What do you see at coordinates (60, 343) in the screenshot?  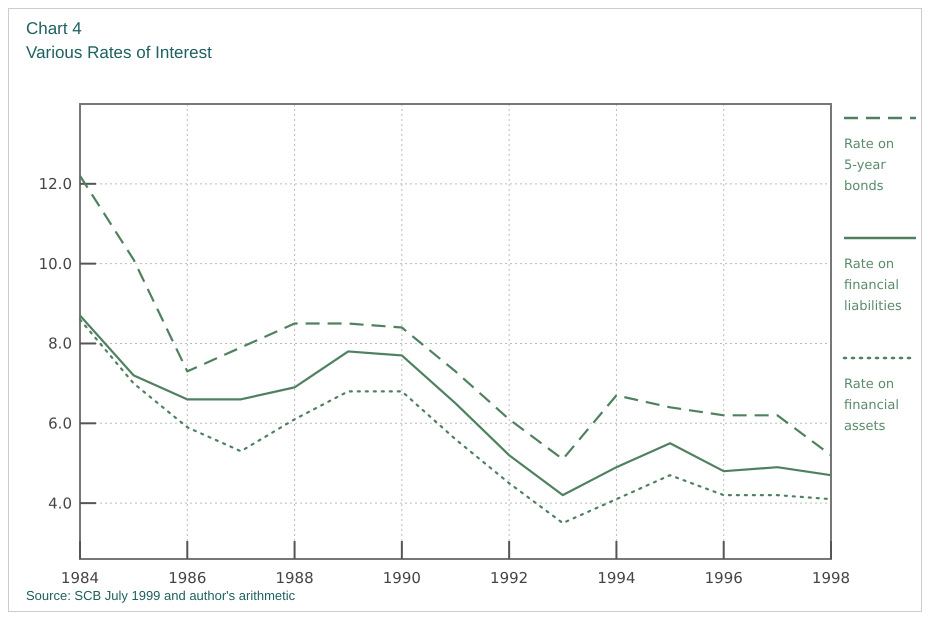 I see `y-tick-label: 8.0` at bounding box center [60, 343].